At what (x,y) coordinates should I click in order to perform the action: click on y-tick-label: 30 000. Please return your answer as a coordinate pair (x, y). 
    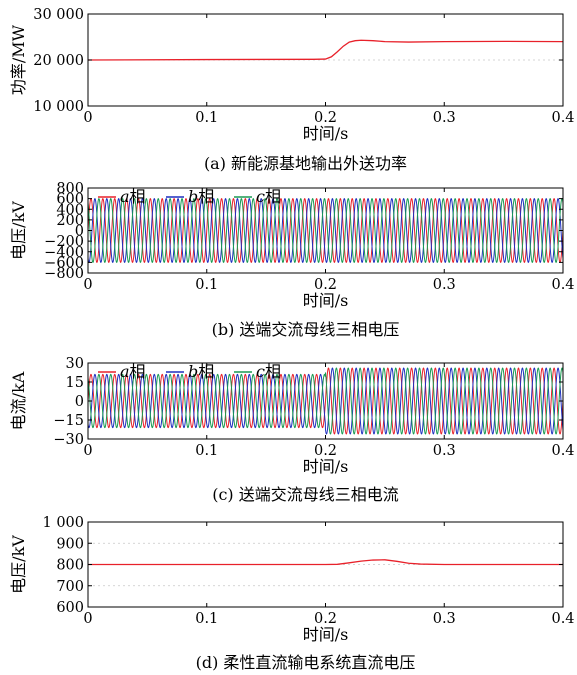
    Looking at the image, I should click on (58, 15).